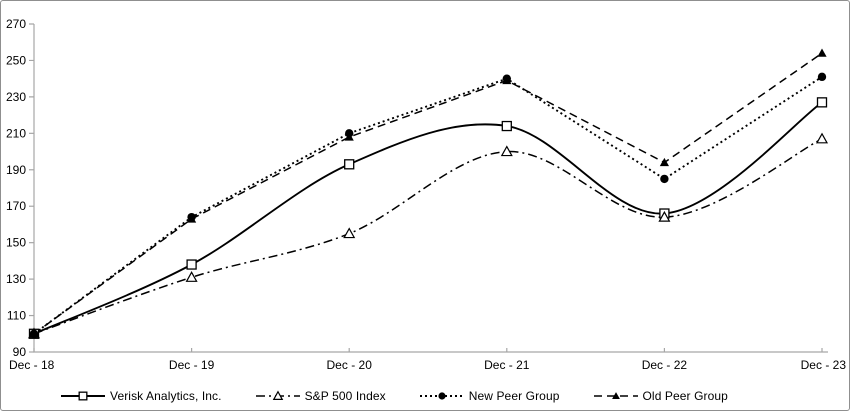  What do you see at coordinates (824, 365) in the screenshot?
I see `x-tick-label: Dec - 23` at bounding box center [824, 365].